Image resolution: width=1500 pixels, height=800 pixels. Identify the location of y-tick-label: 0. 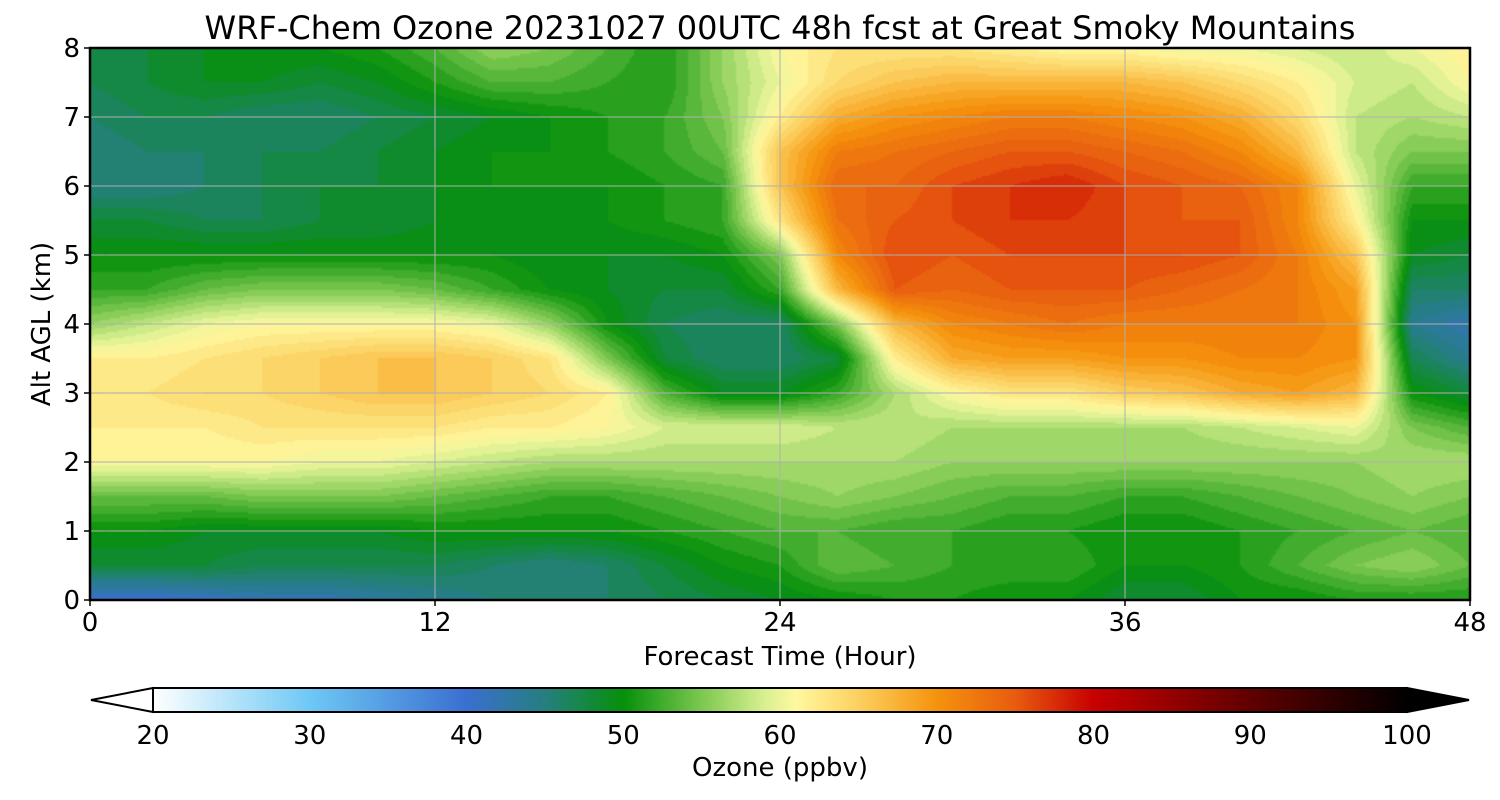
(71, 601).